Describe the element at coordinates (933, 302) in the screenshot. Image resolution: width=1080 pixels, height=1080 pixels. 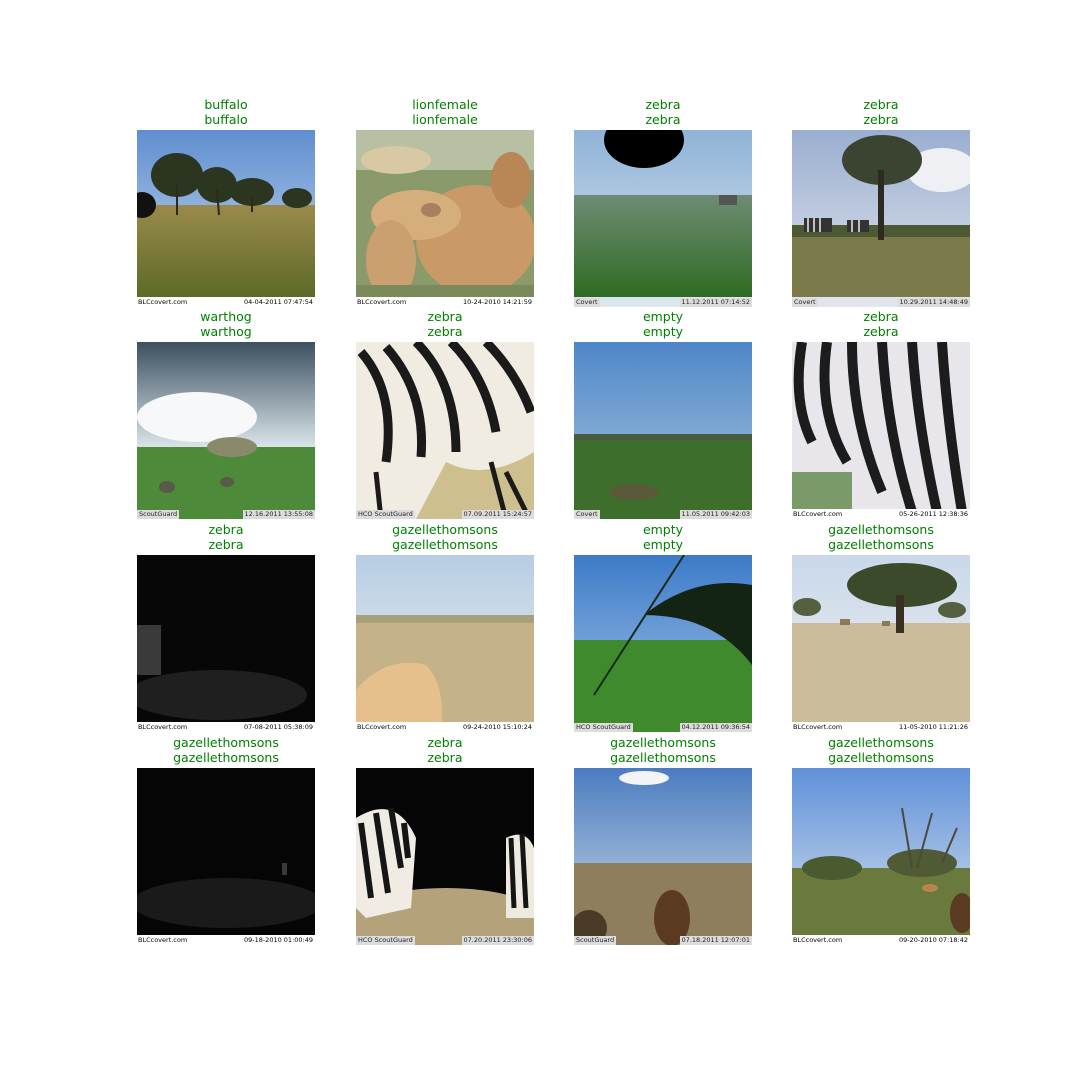
I see `timestamp: 10.29.2011 14:48:49` at that location.